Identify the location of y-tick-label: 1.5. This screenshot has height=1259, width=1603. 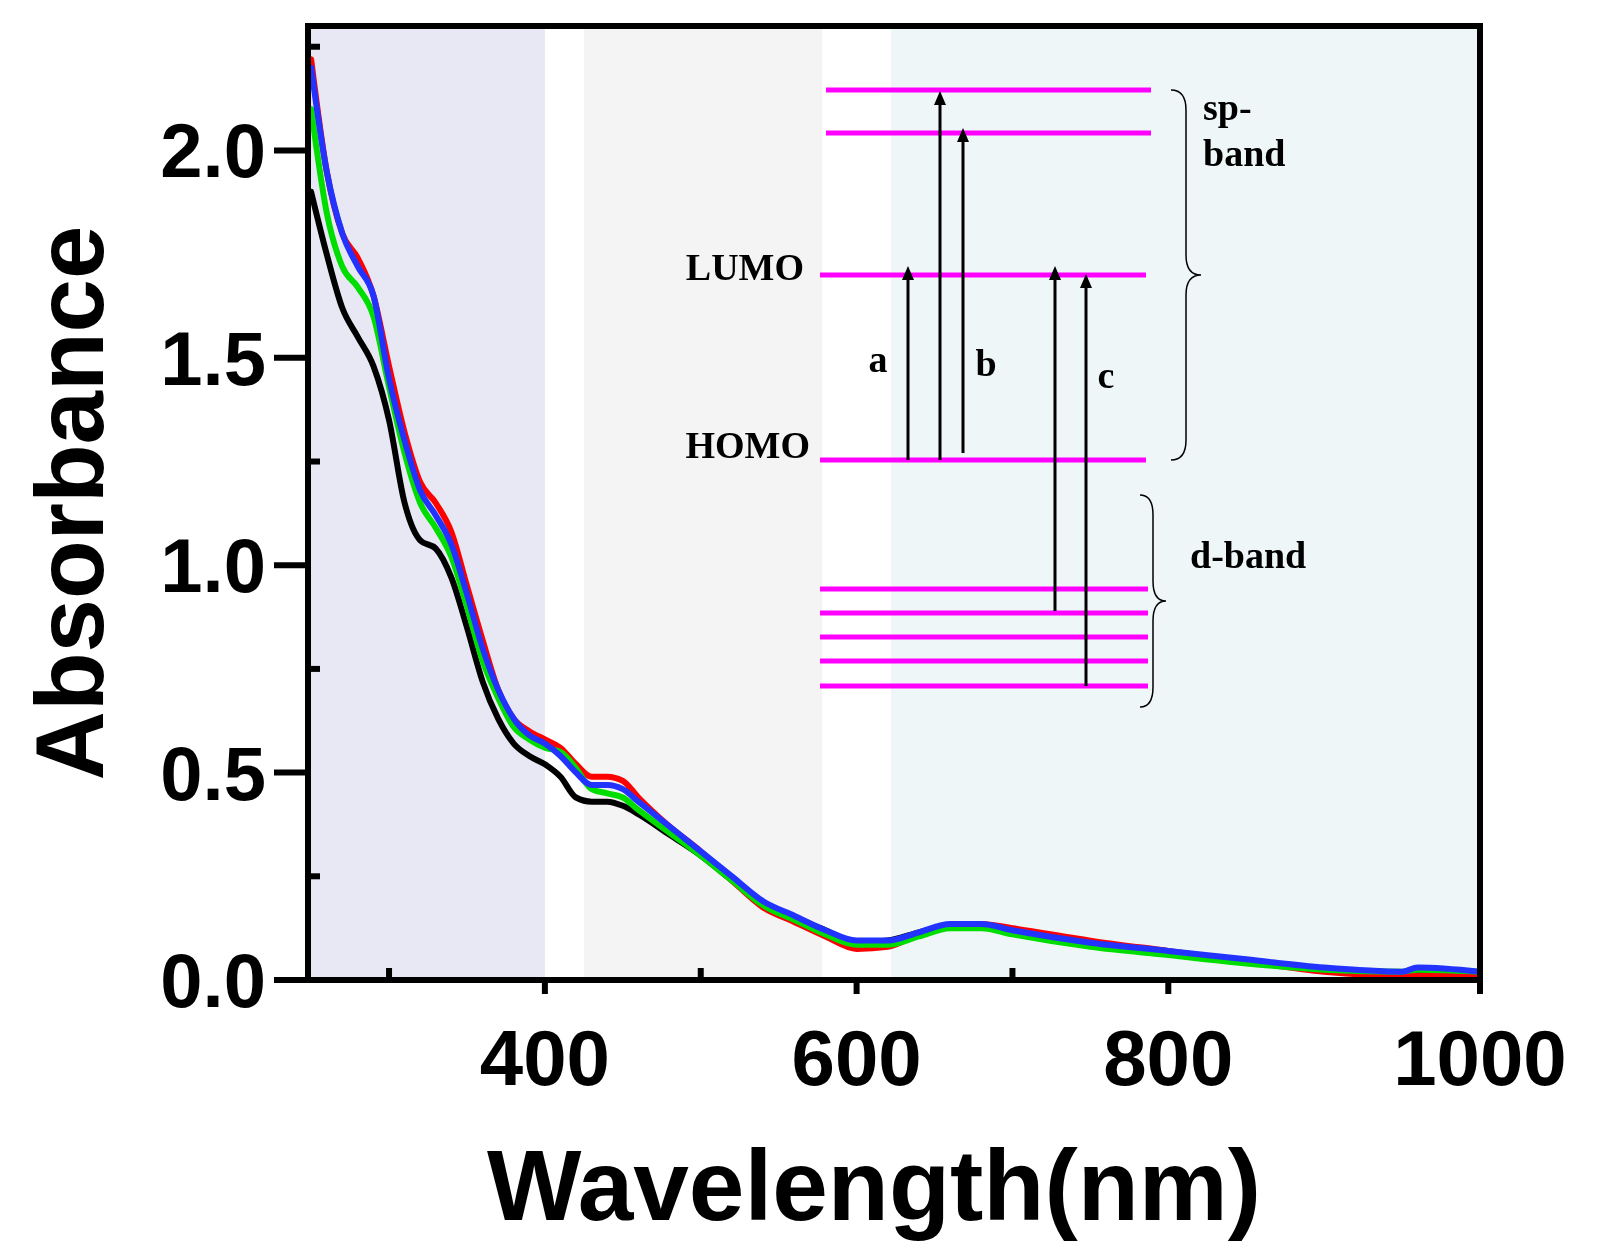
(213, 358).